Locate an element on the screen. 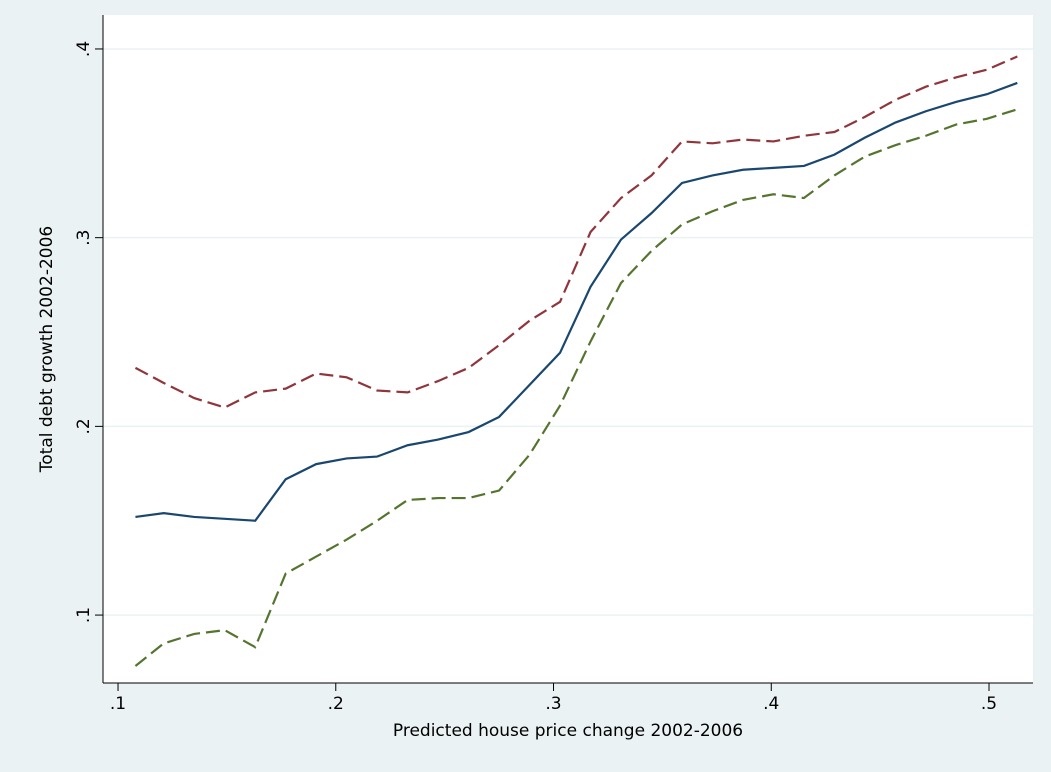 The height and width of the screenshot is (772, 1051). x-tick-label: .2 is located at coordinates (336, 704).